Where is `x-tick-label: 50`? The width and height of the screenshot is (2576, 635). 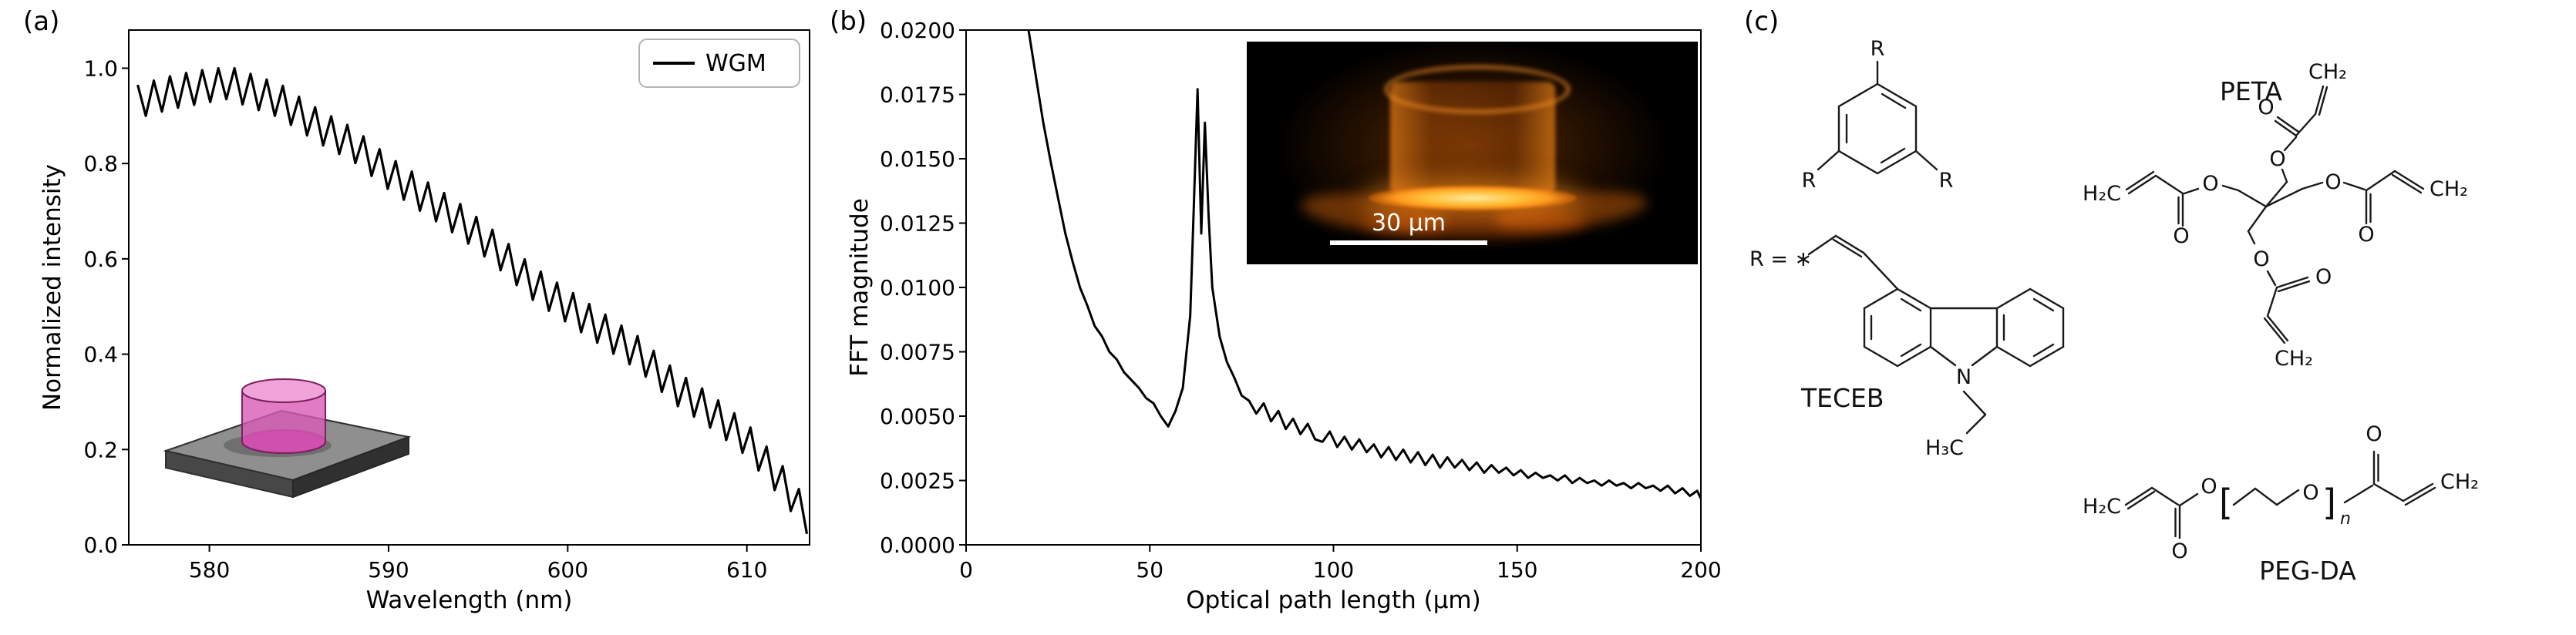 x-tick-label: 50 is located at coordinates (1149, 570).